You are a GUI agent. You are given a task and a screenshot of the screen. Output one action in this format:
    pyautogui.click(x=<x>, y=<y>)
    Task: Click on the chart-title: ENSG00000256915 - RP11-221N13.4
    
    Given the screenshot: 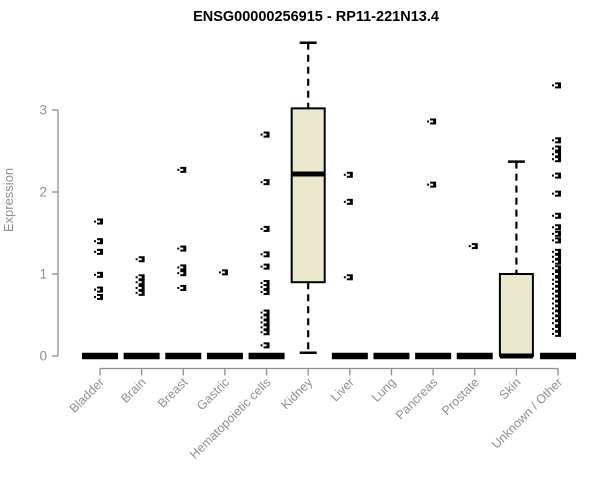 What is the action you would take?
    pyautogui.click(x=316, y=17)
    